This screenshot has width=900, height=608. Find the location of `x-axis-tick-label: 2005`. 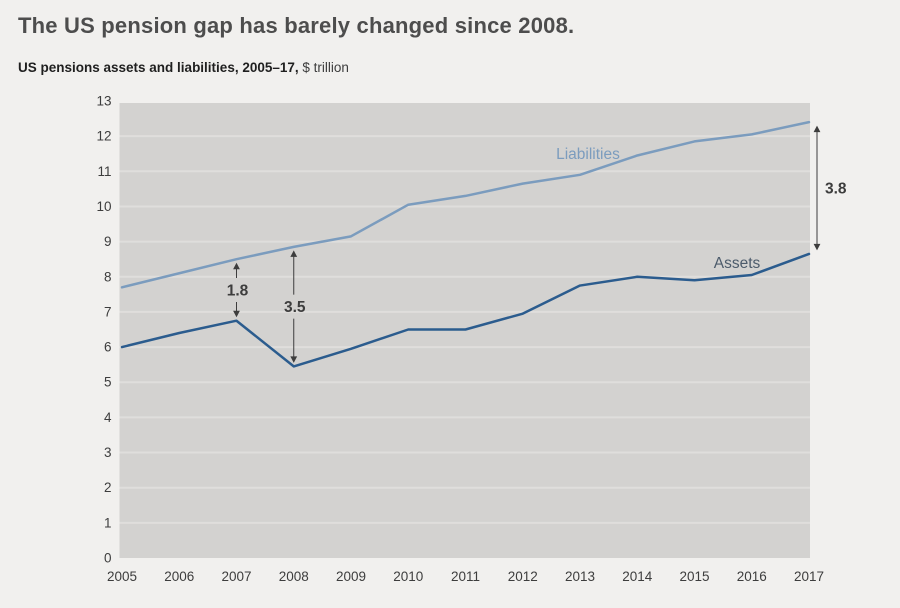

x-axis-tick-label: 2005 is located at coordinates (122, 576).